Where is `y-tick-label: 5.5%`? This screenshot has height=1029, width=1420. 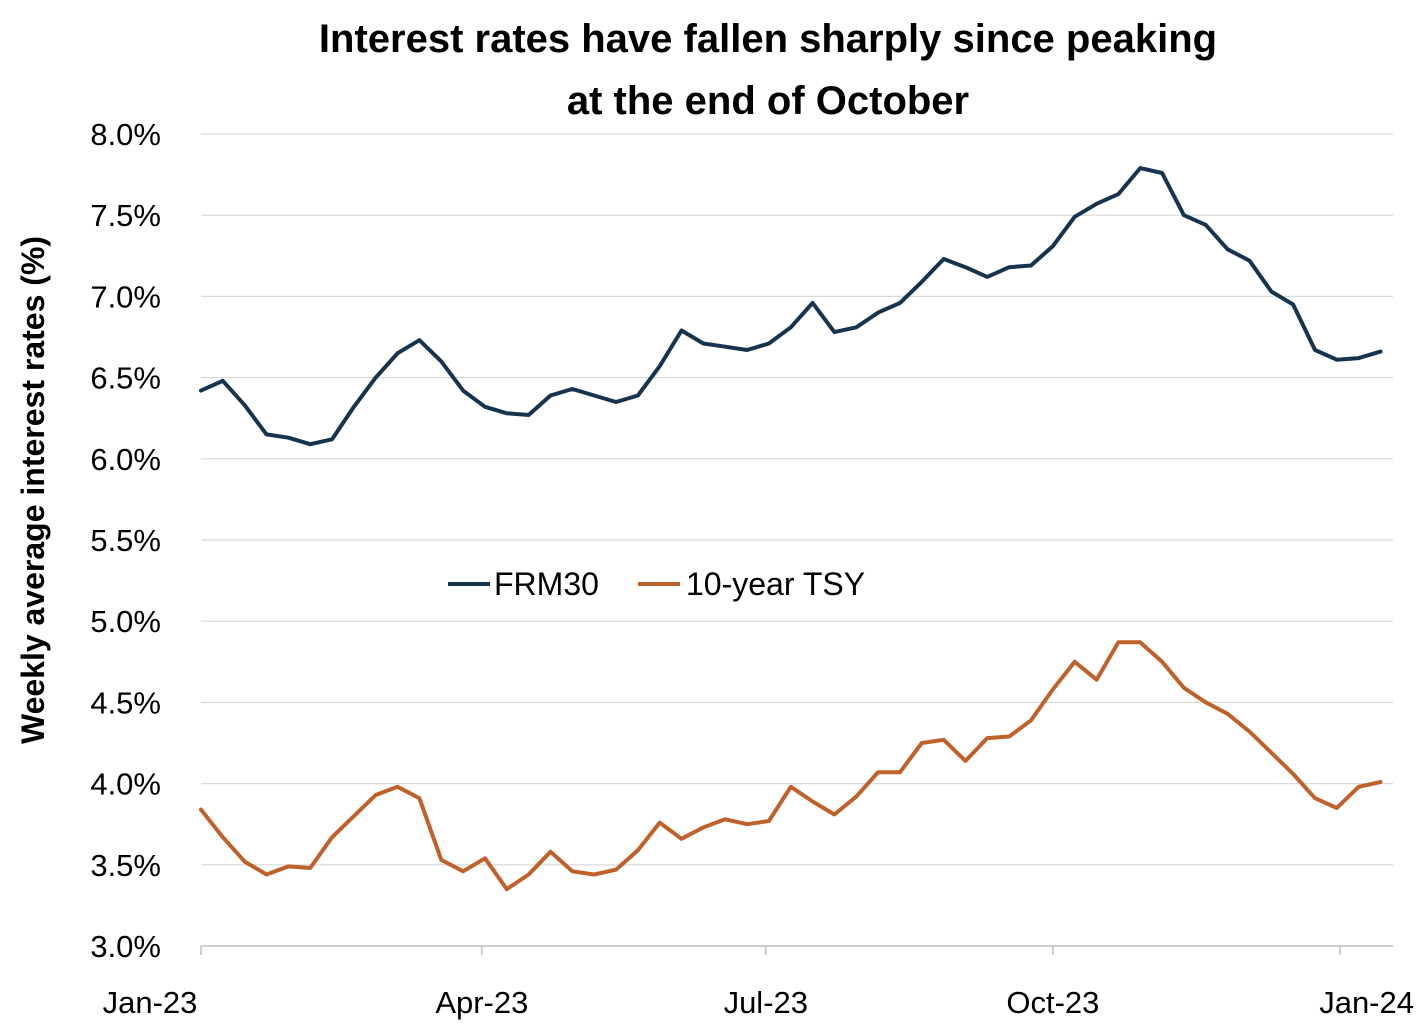
y-tick-label: 5.5% is located at coordinates (125, 540).